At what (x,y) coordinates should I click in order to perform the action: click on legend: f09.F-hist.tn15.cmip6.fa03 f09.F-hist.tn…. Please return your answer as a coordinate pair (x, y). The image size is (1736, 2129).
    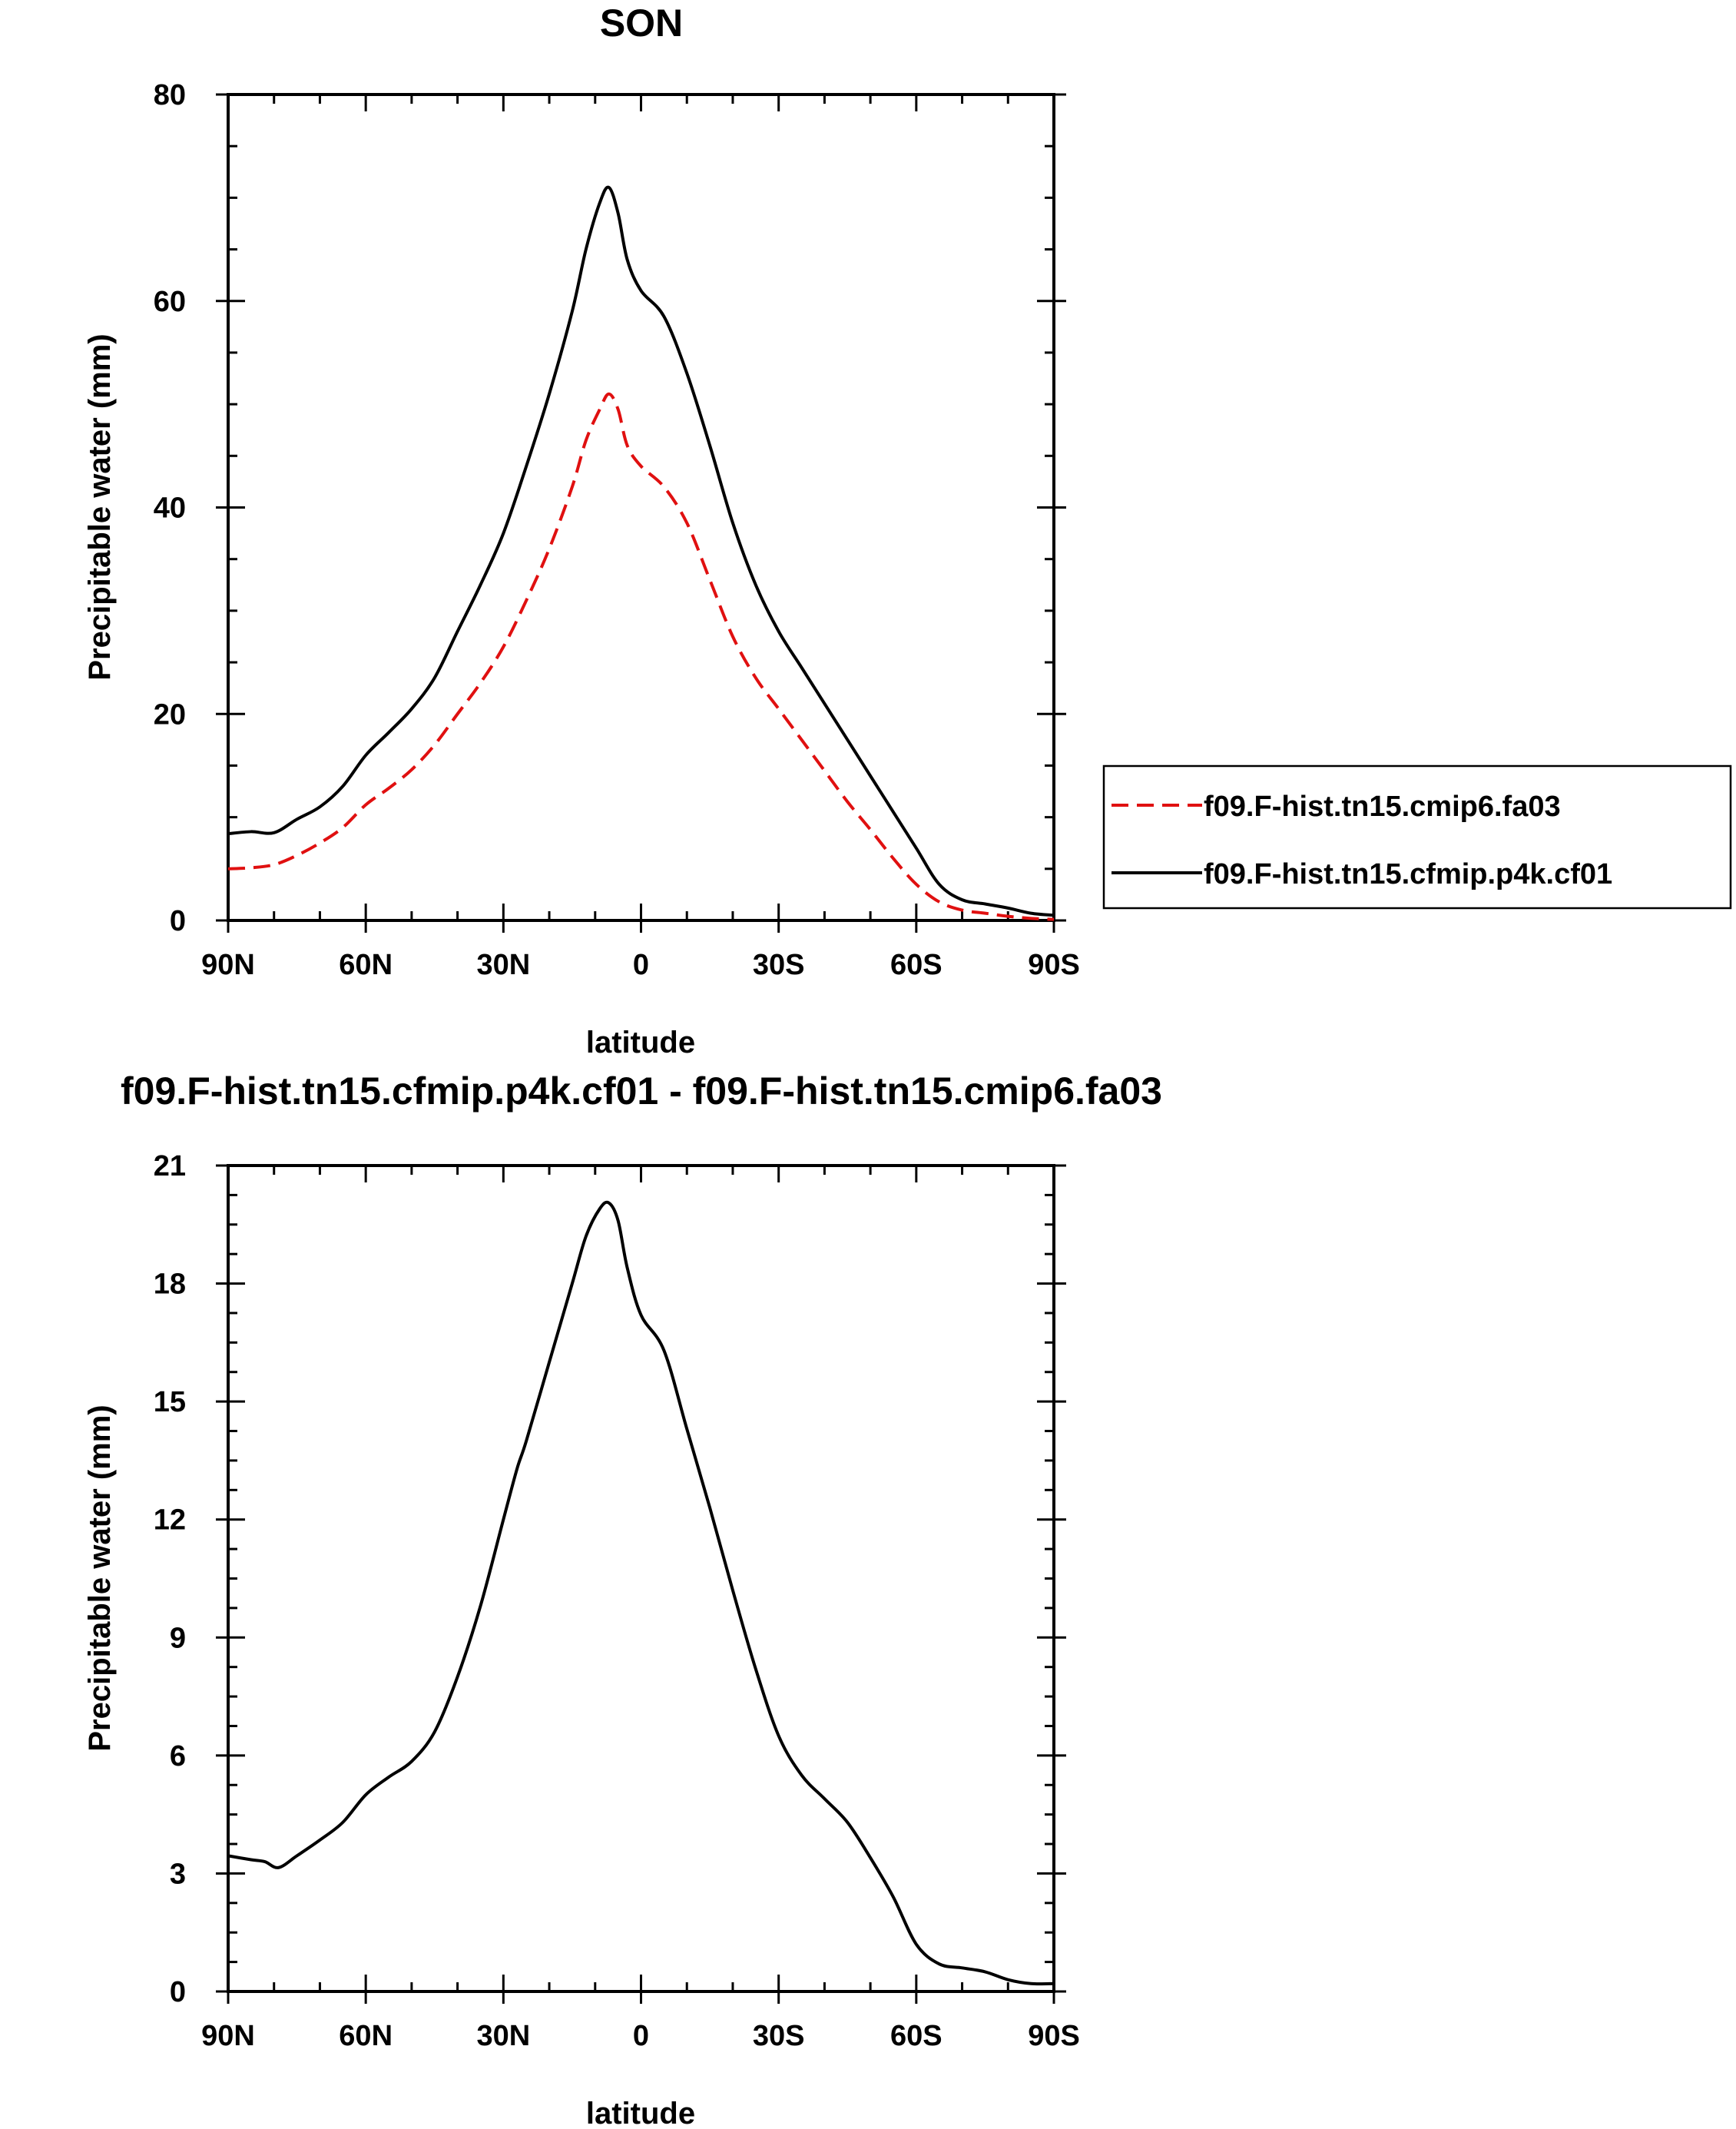
    Looking at the image, I should click on (1417, 837).